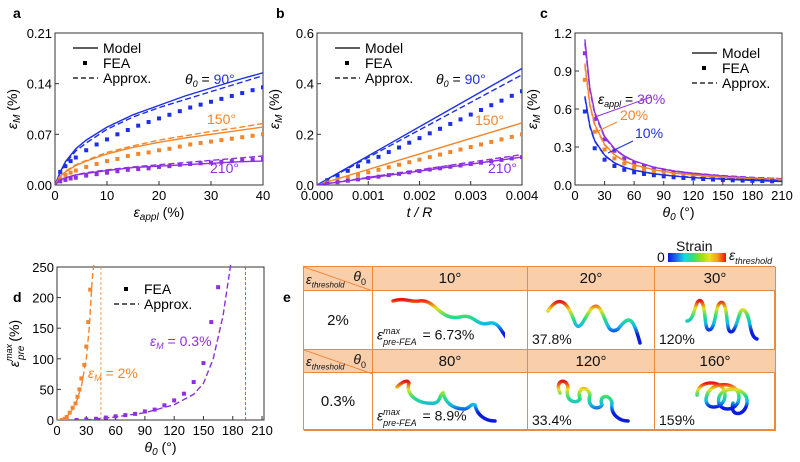 Image resolution: width=800 pixels, height=462 pixels. Describe the element at coordinates (221, 119) in the screenshot. I see `series-annotation: 150°` at that location.